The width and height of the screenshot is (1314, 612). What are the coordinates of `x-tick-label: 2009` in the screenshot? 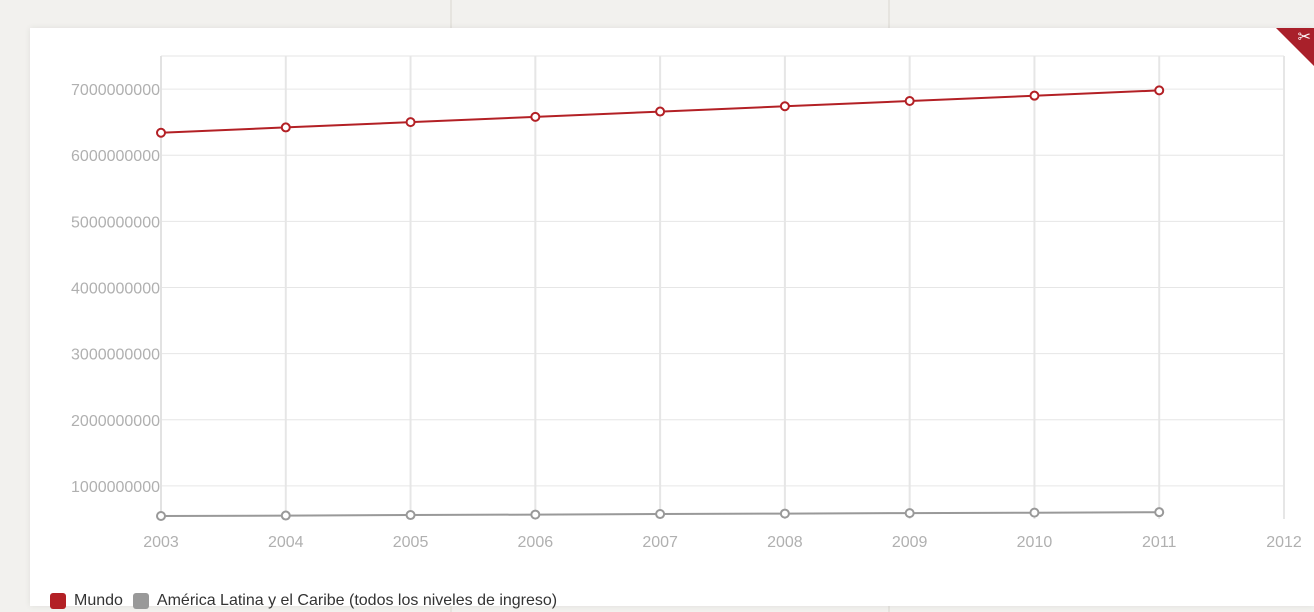 It's located at (910, 542).